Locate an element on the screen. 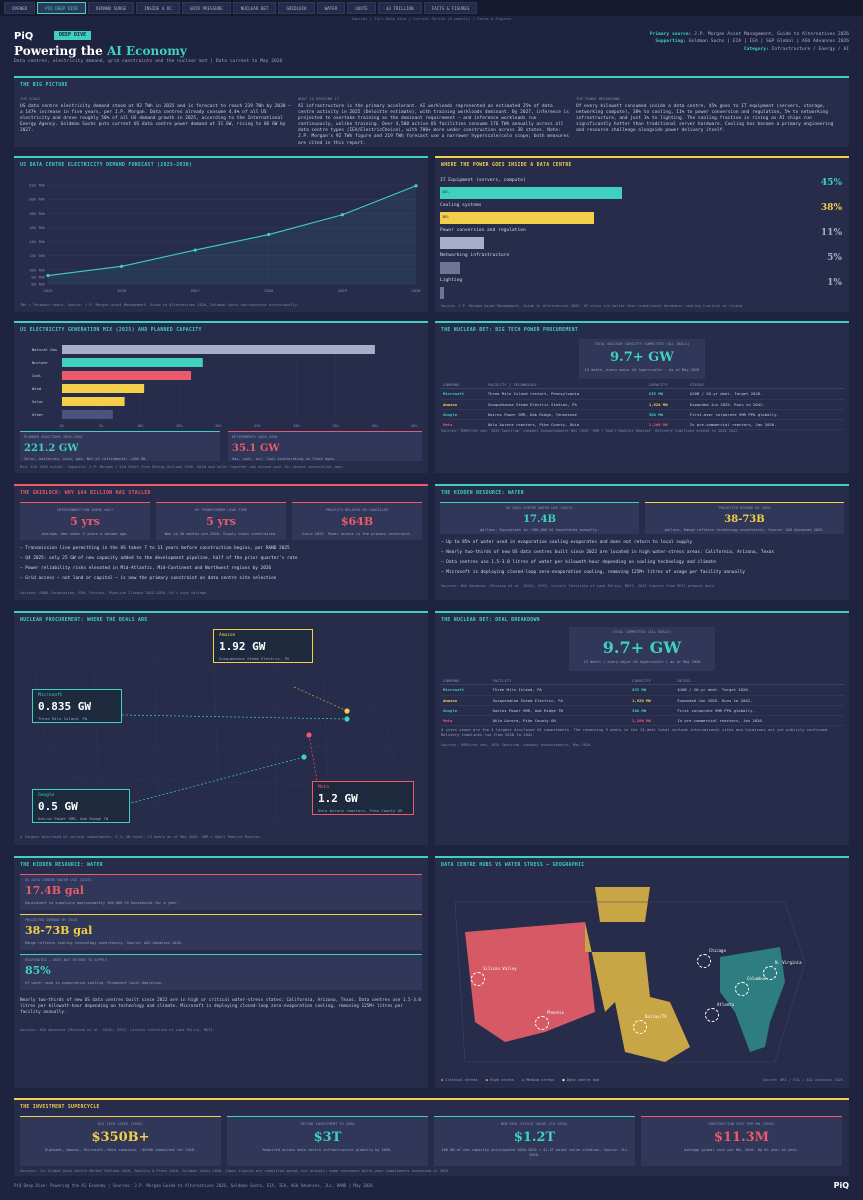 This screenshot has width=863, height=1200. legend-item: ● Critical stress is located at coordinates (459, 1080).